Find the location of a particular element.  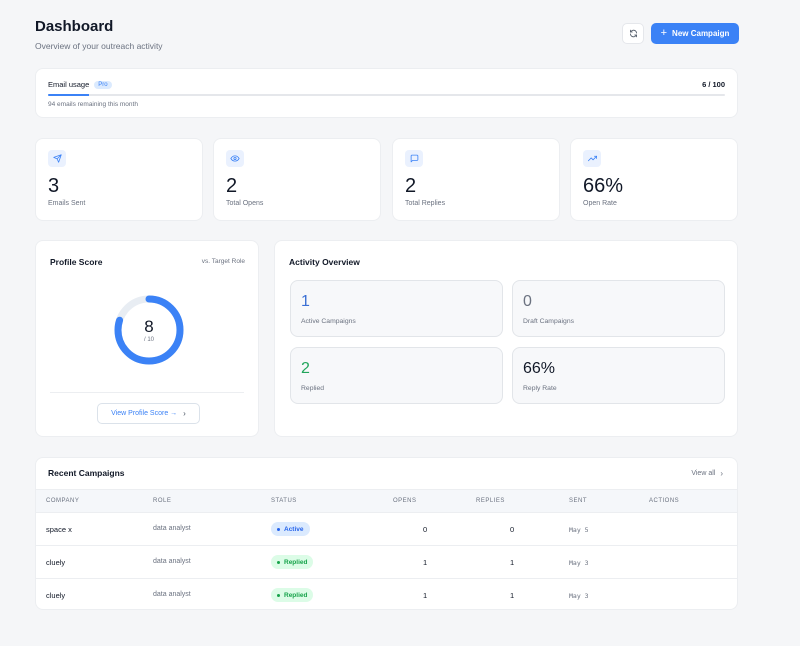

activity-label: Reply Rate is located at coordinates (540, 388).